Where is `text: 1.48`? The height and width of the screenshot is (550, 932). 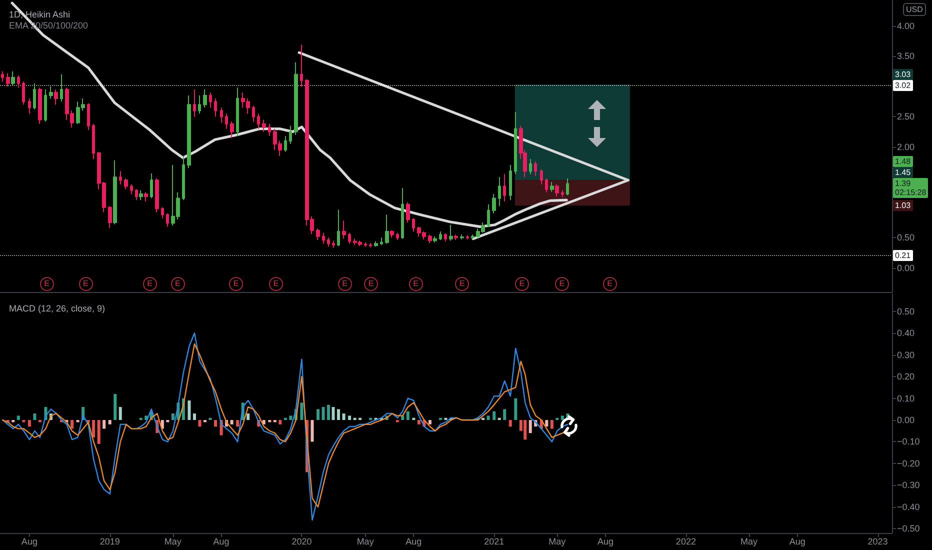
text: 1.48 is located at coordinates (903, 162).